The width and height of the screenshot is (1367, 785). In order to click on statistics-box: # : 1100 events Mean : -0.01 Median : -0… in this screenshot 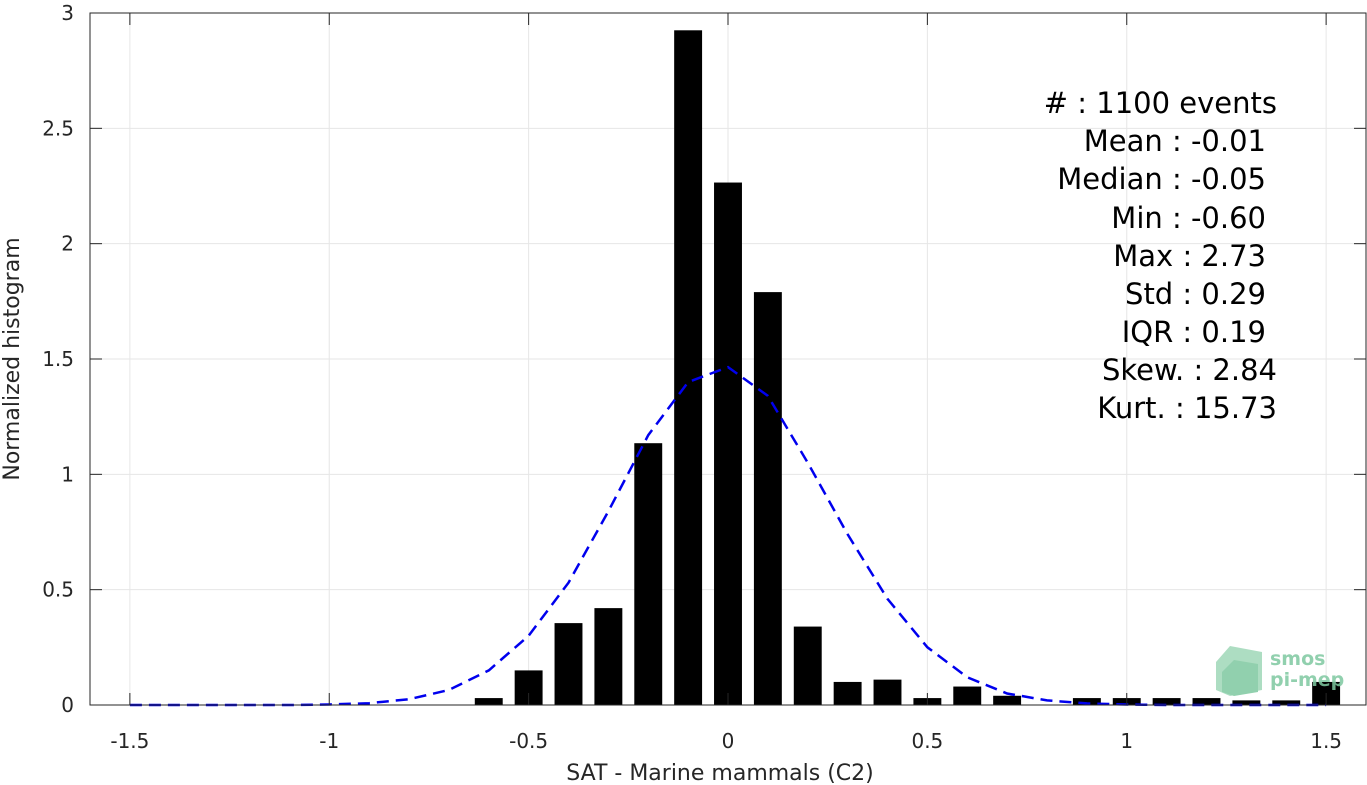, I will do `click(1160, 255)`.